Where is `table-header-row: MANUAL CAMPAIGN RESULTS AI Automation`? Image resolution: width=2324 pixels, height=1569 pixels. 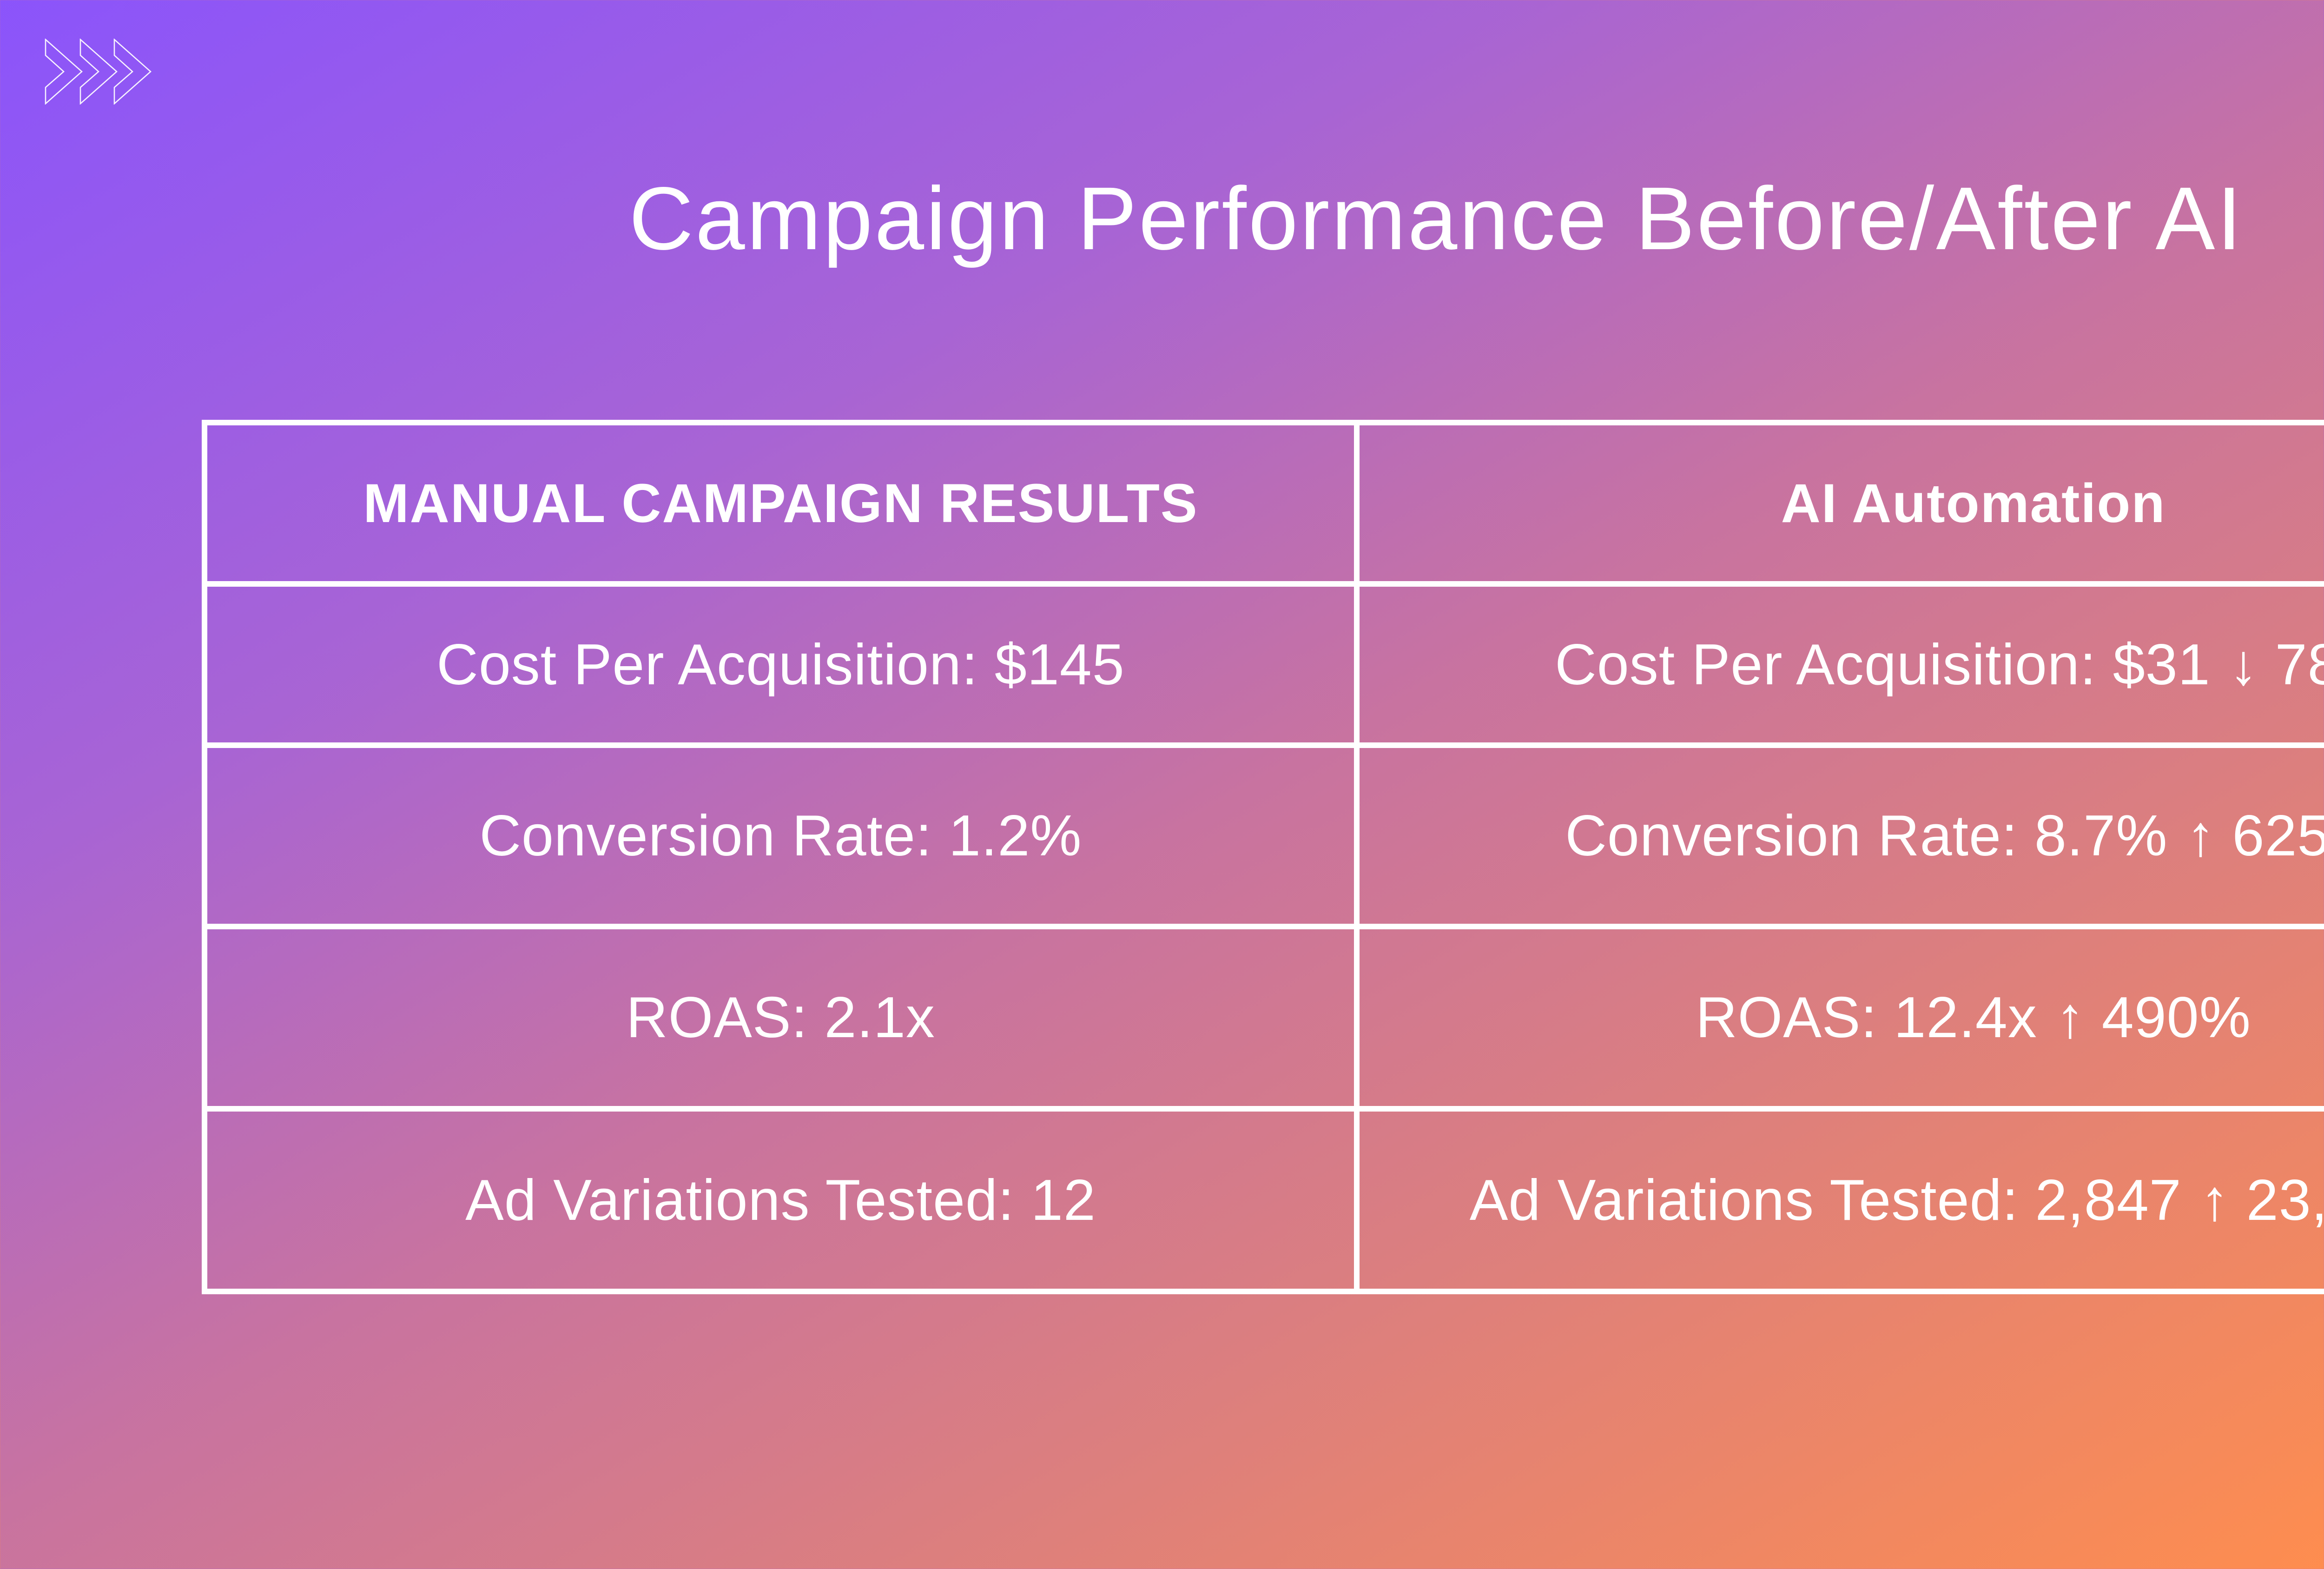
table-header-row: MANUAL CAMPAIGN RESULTS AI Automation is located at coordinates (1263, 504).